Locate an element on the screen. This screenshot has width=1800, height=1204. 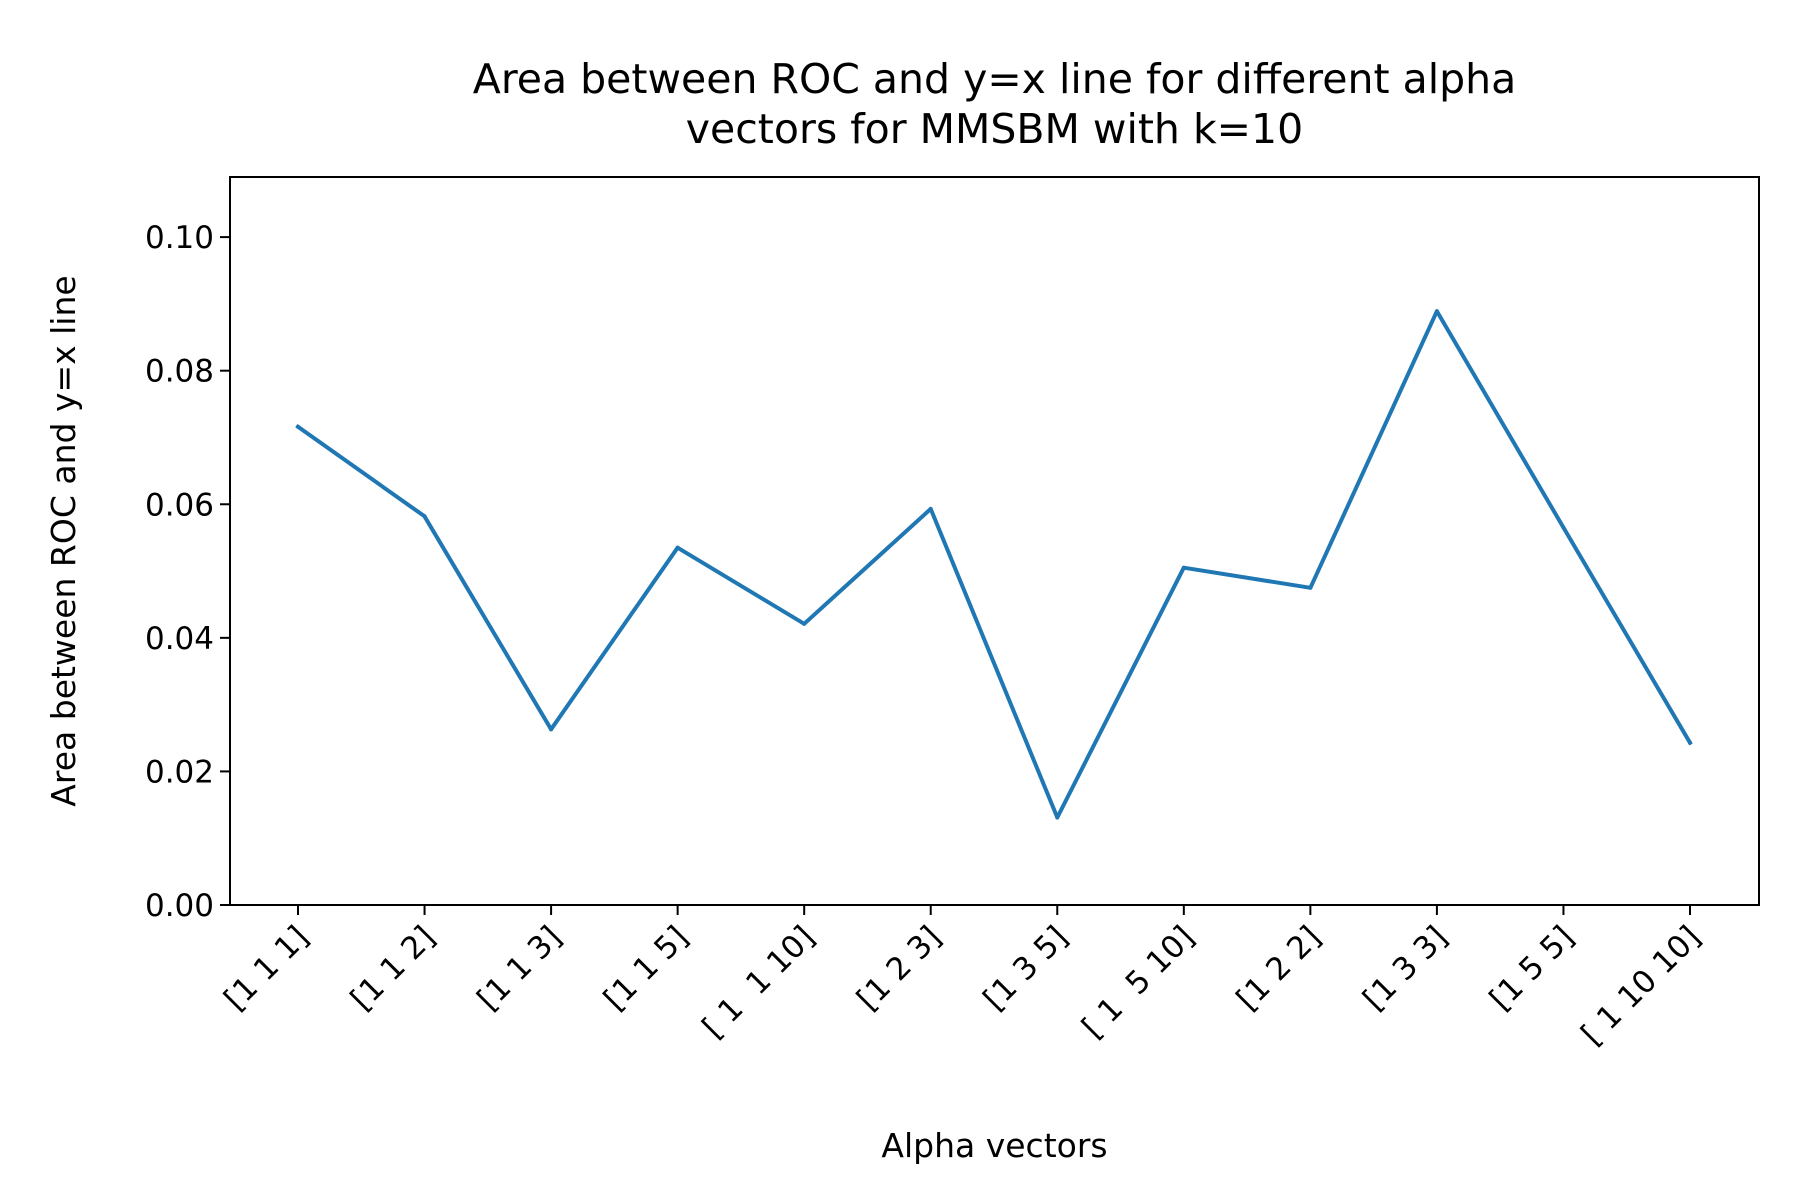
y-tick-label: 0.06 is located at coordinates (179, 505).